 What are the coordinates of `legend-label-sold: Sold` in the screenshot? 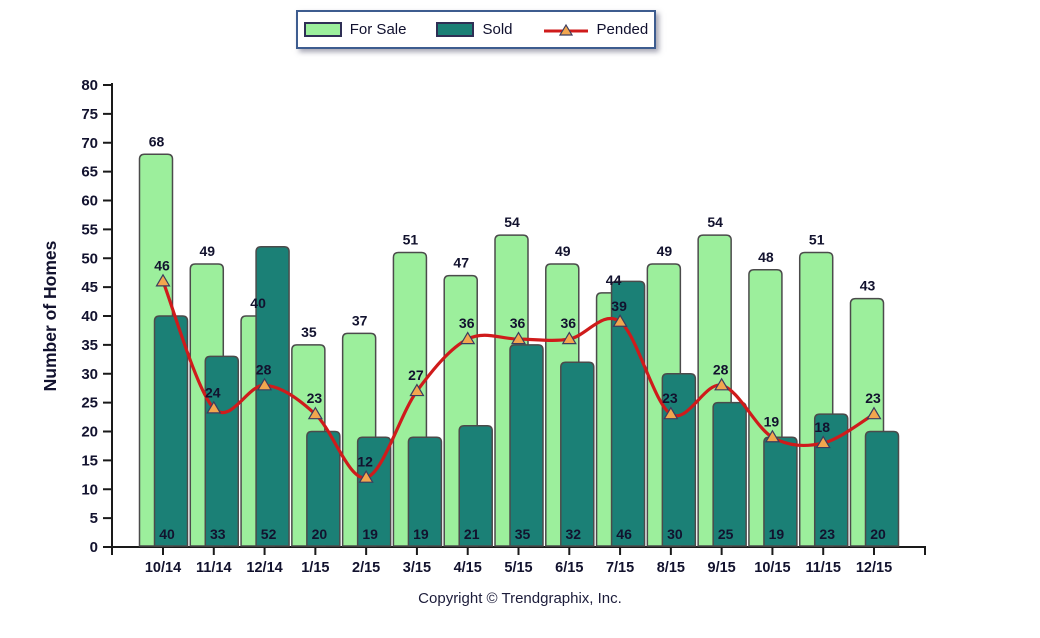 It's located at (497, 29).